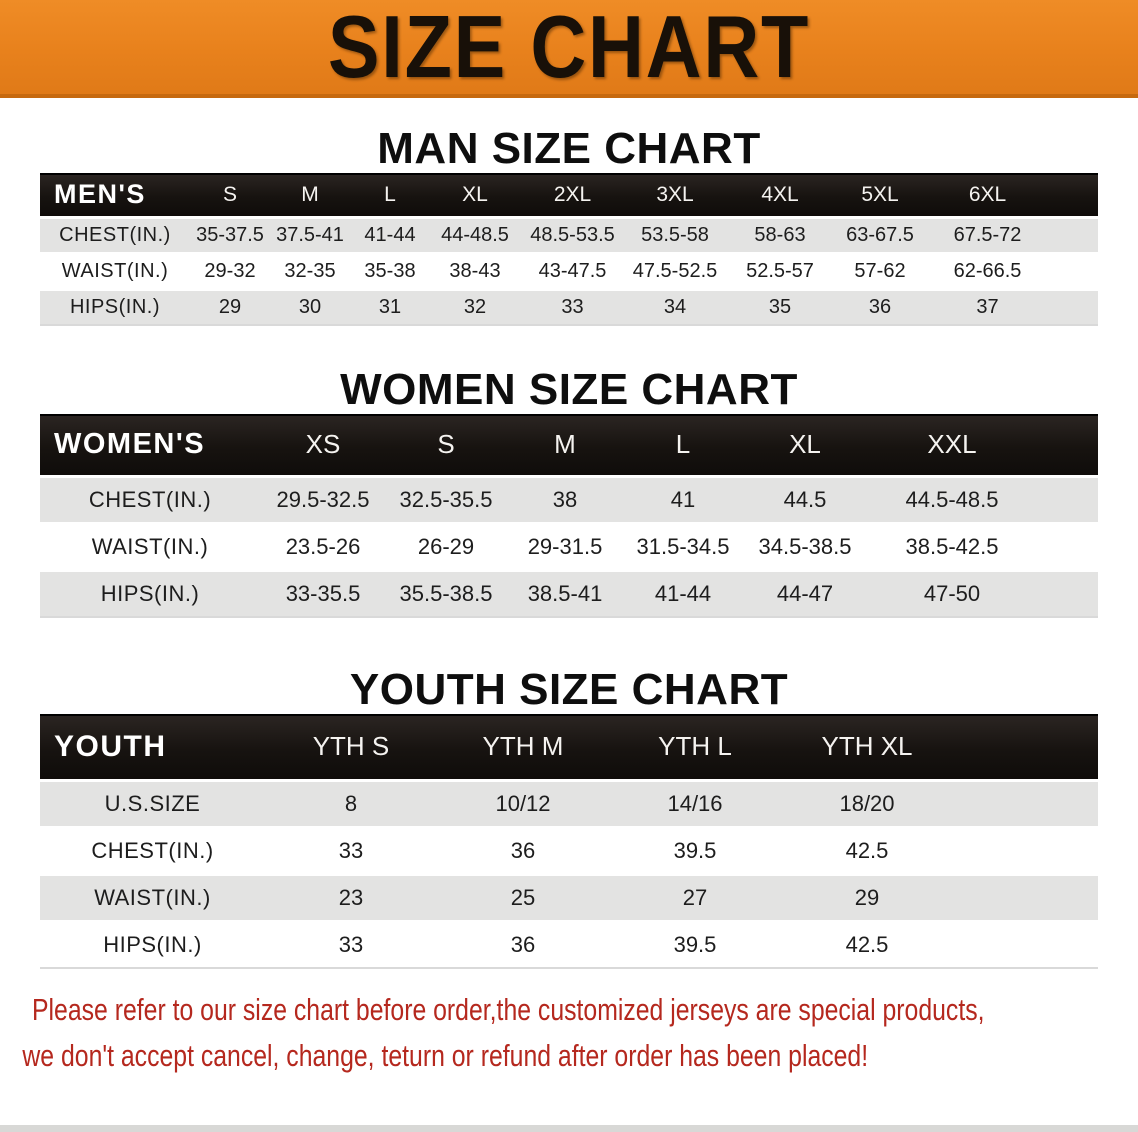 This screenshot has width=1138, height=1132. I want to click on size-value-cell: 38.5-41, so click(565, 595).